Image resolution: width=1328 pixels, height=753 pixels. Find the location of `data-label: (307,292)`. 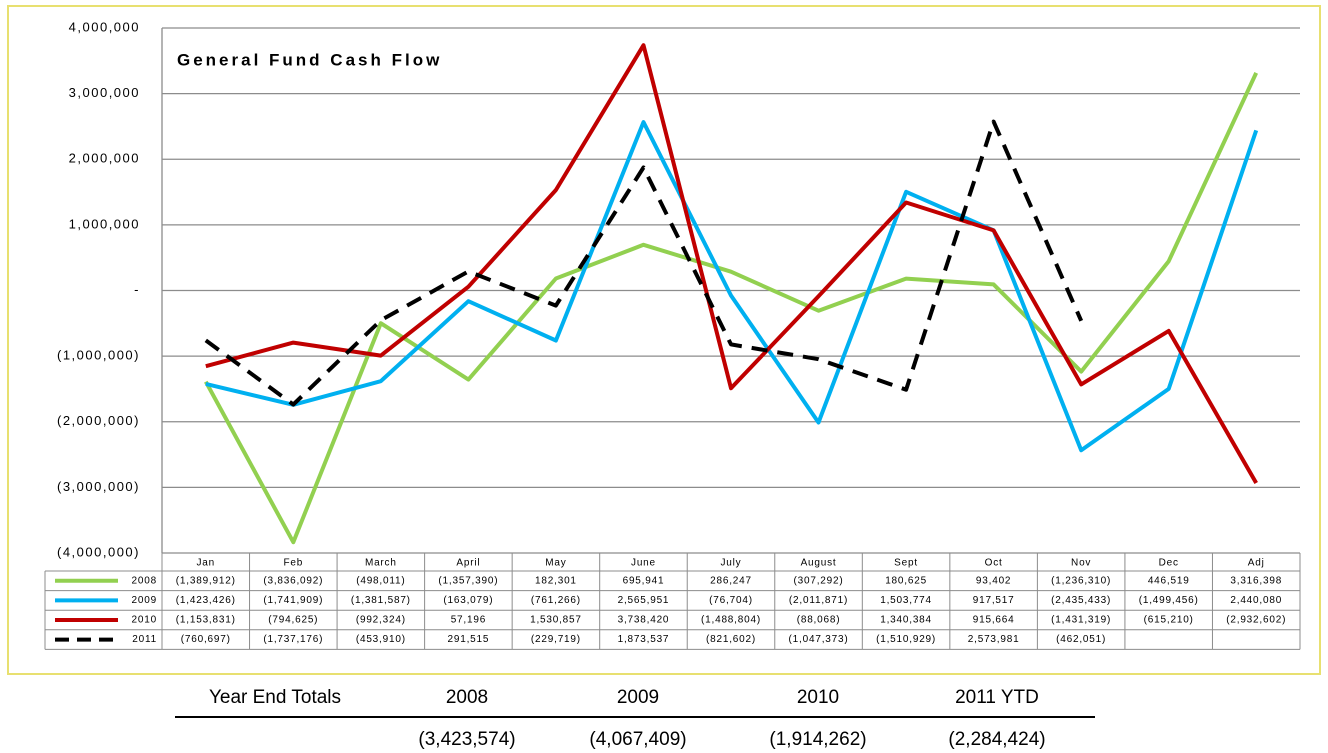

data-label: (307,292) is located at coordinates (819, 580).